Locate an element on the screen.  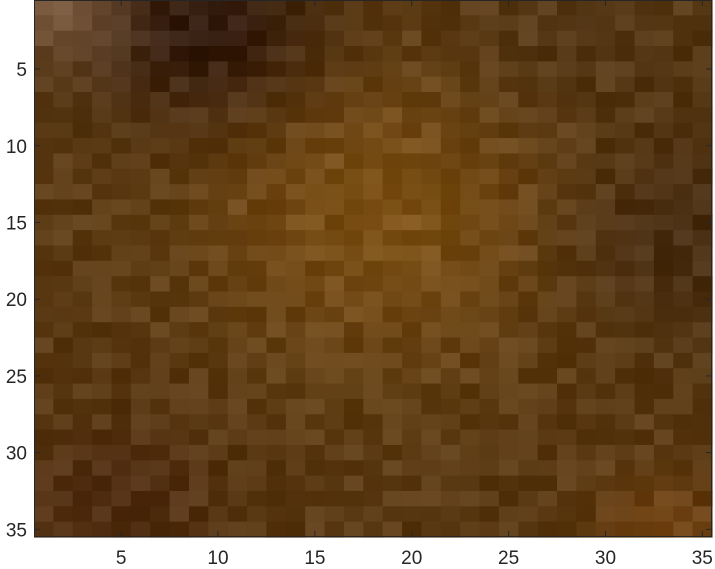
y-tick-label: 15 is located at coordinates (16, 224).